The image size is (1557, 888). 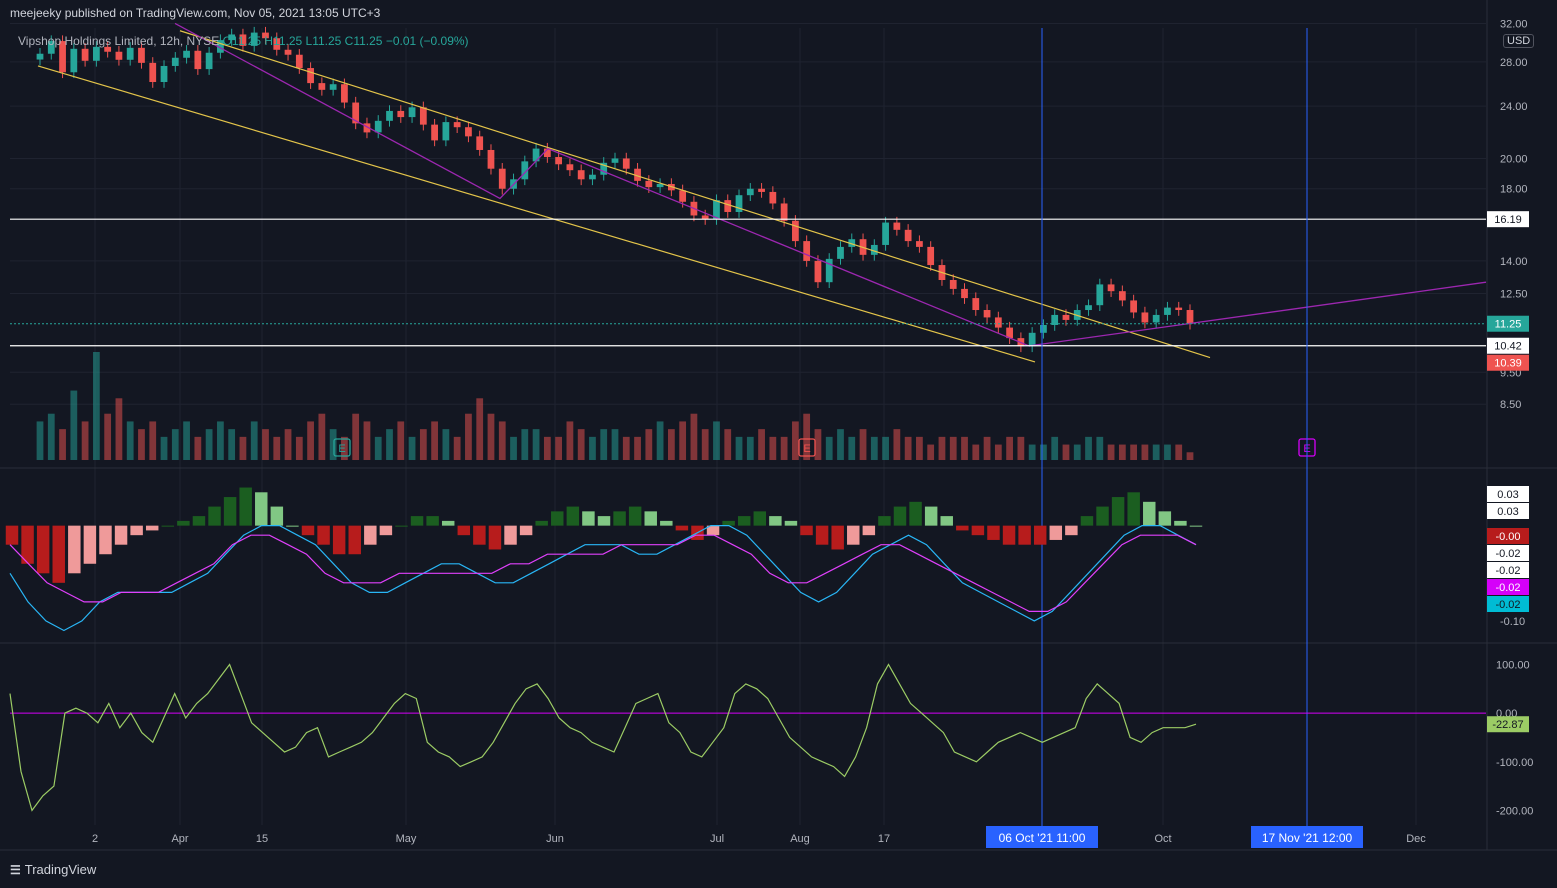 I want to click on currency-badge: USD, so click(x=1519, y=41).